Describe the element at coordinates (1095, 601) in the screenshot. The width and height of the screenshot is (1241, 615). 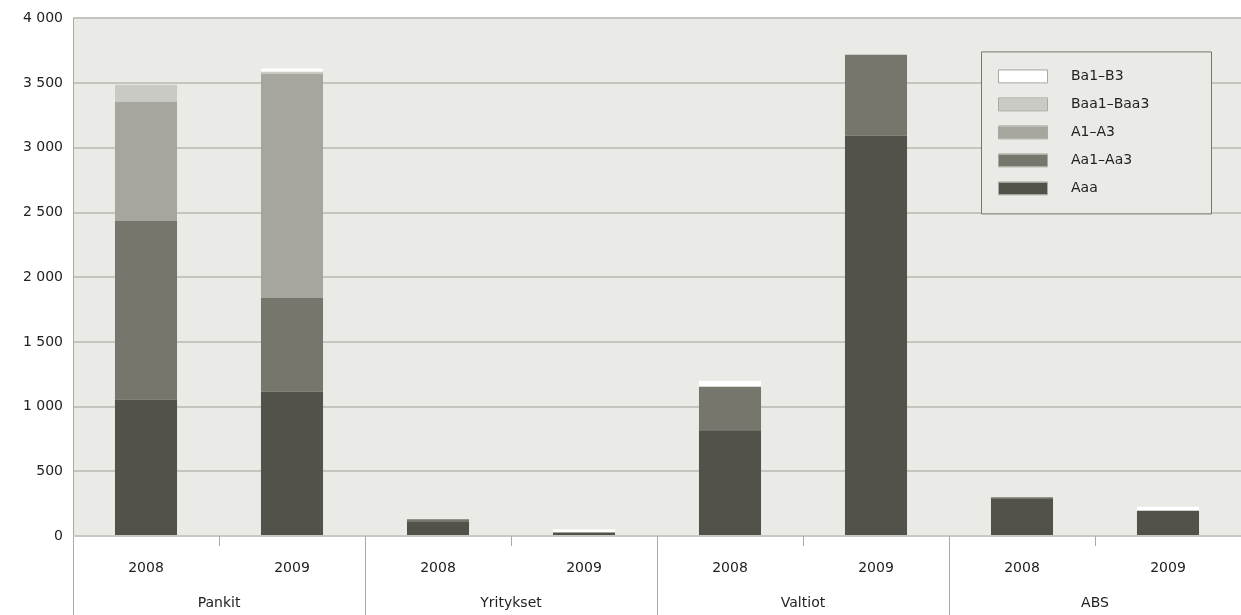
I see `text: ABS` at that location.